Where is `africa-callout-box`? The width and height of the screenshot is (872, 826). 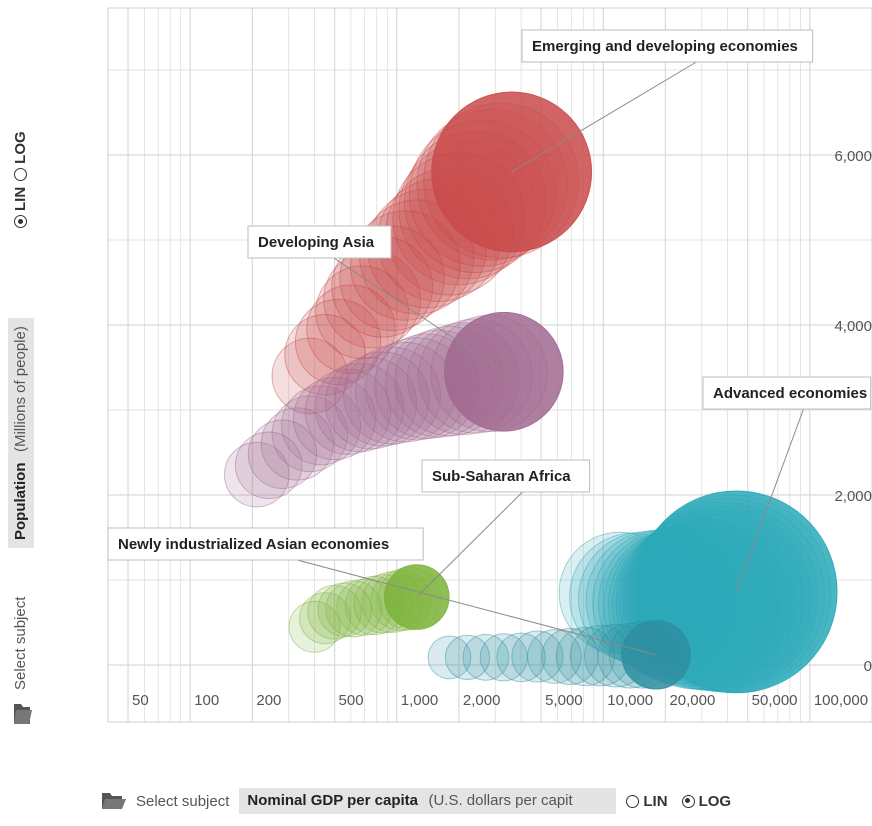
africa-callout-box is located at coordinates (506, 476).